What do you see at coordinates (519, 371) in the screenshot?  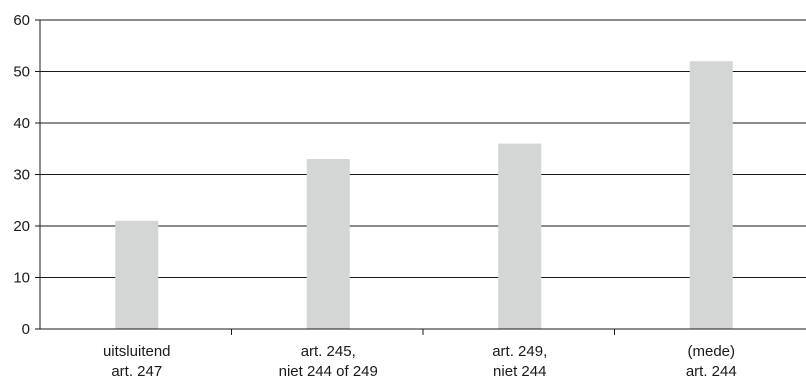 I see `x-tick-label-line: niet 244` at bounding box center [519, 371].